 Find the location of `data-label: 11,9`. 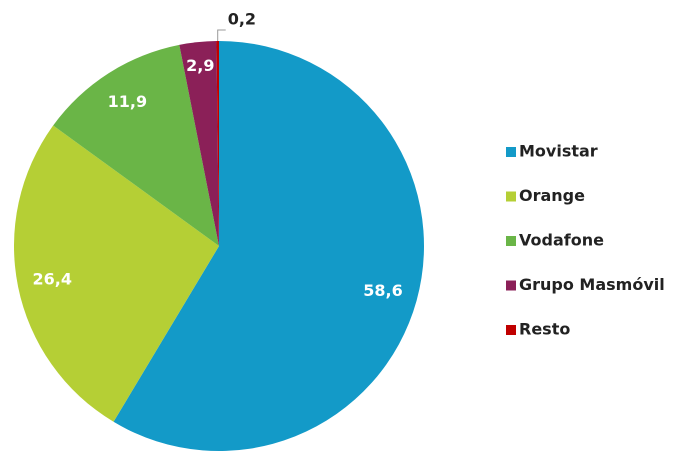

data-label: 11,9 is located at coordinates (127, 101).